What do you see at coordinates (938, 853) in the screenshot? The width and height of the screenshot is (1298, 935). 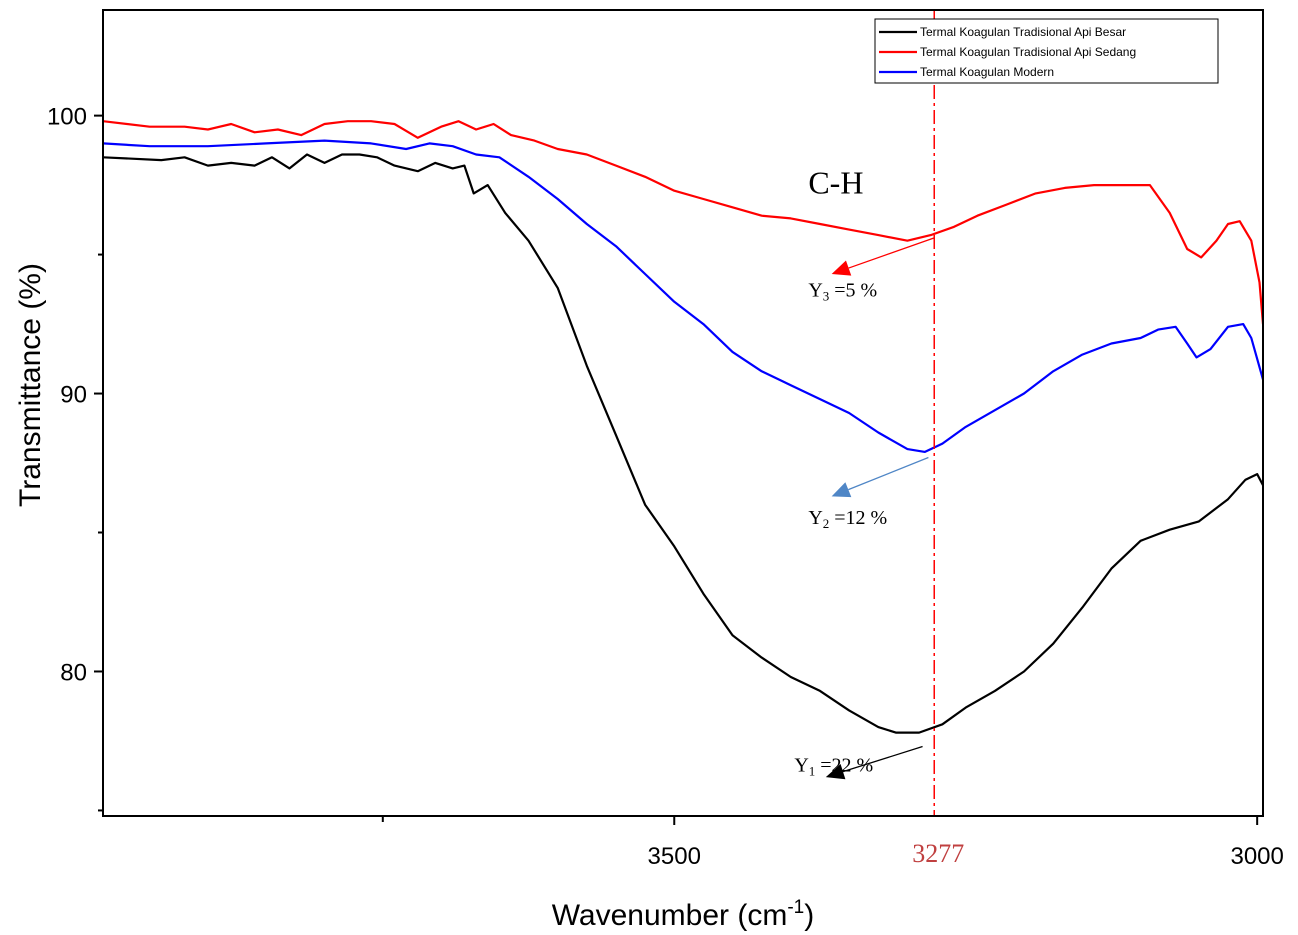 I see `marker-label-1: 3277` at bounding box center [938, 853].